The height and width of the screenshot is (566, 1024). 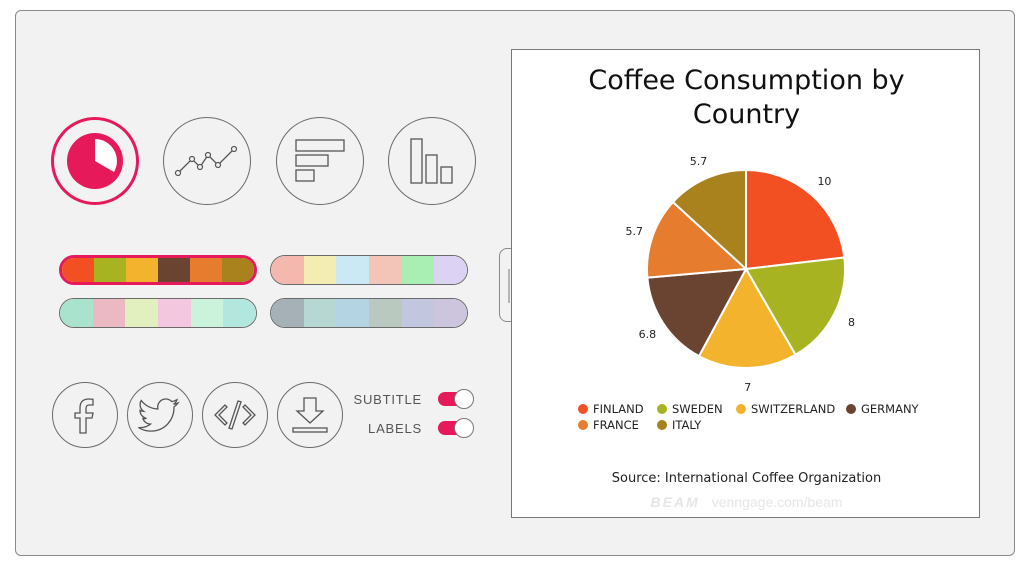 I want to click on vertical-bar-chart-icon, so click(x=431, y=161).